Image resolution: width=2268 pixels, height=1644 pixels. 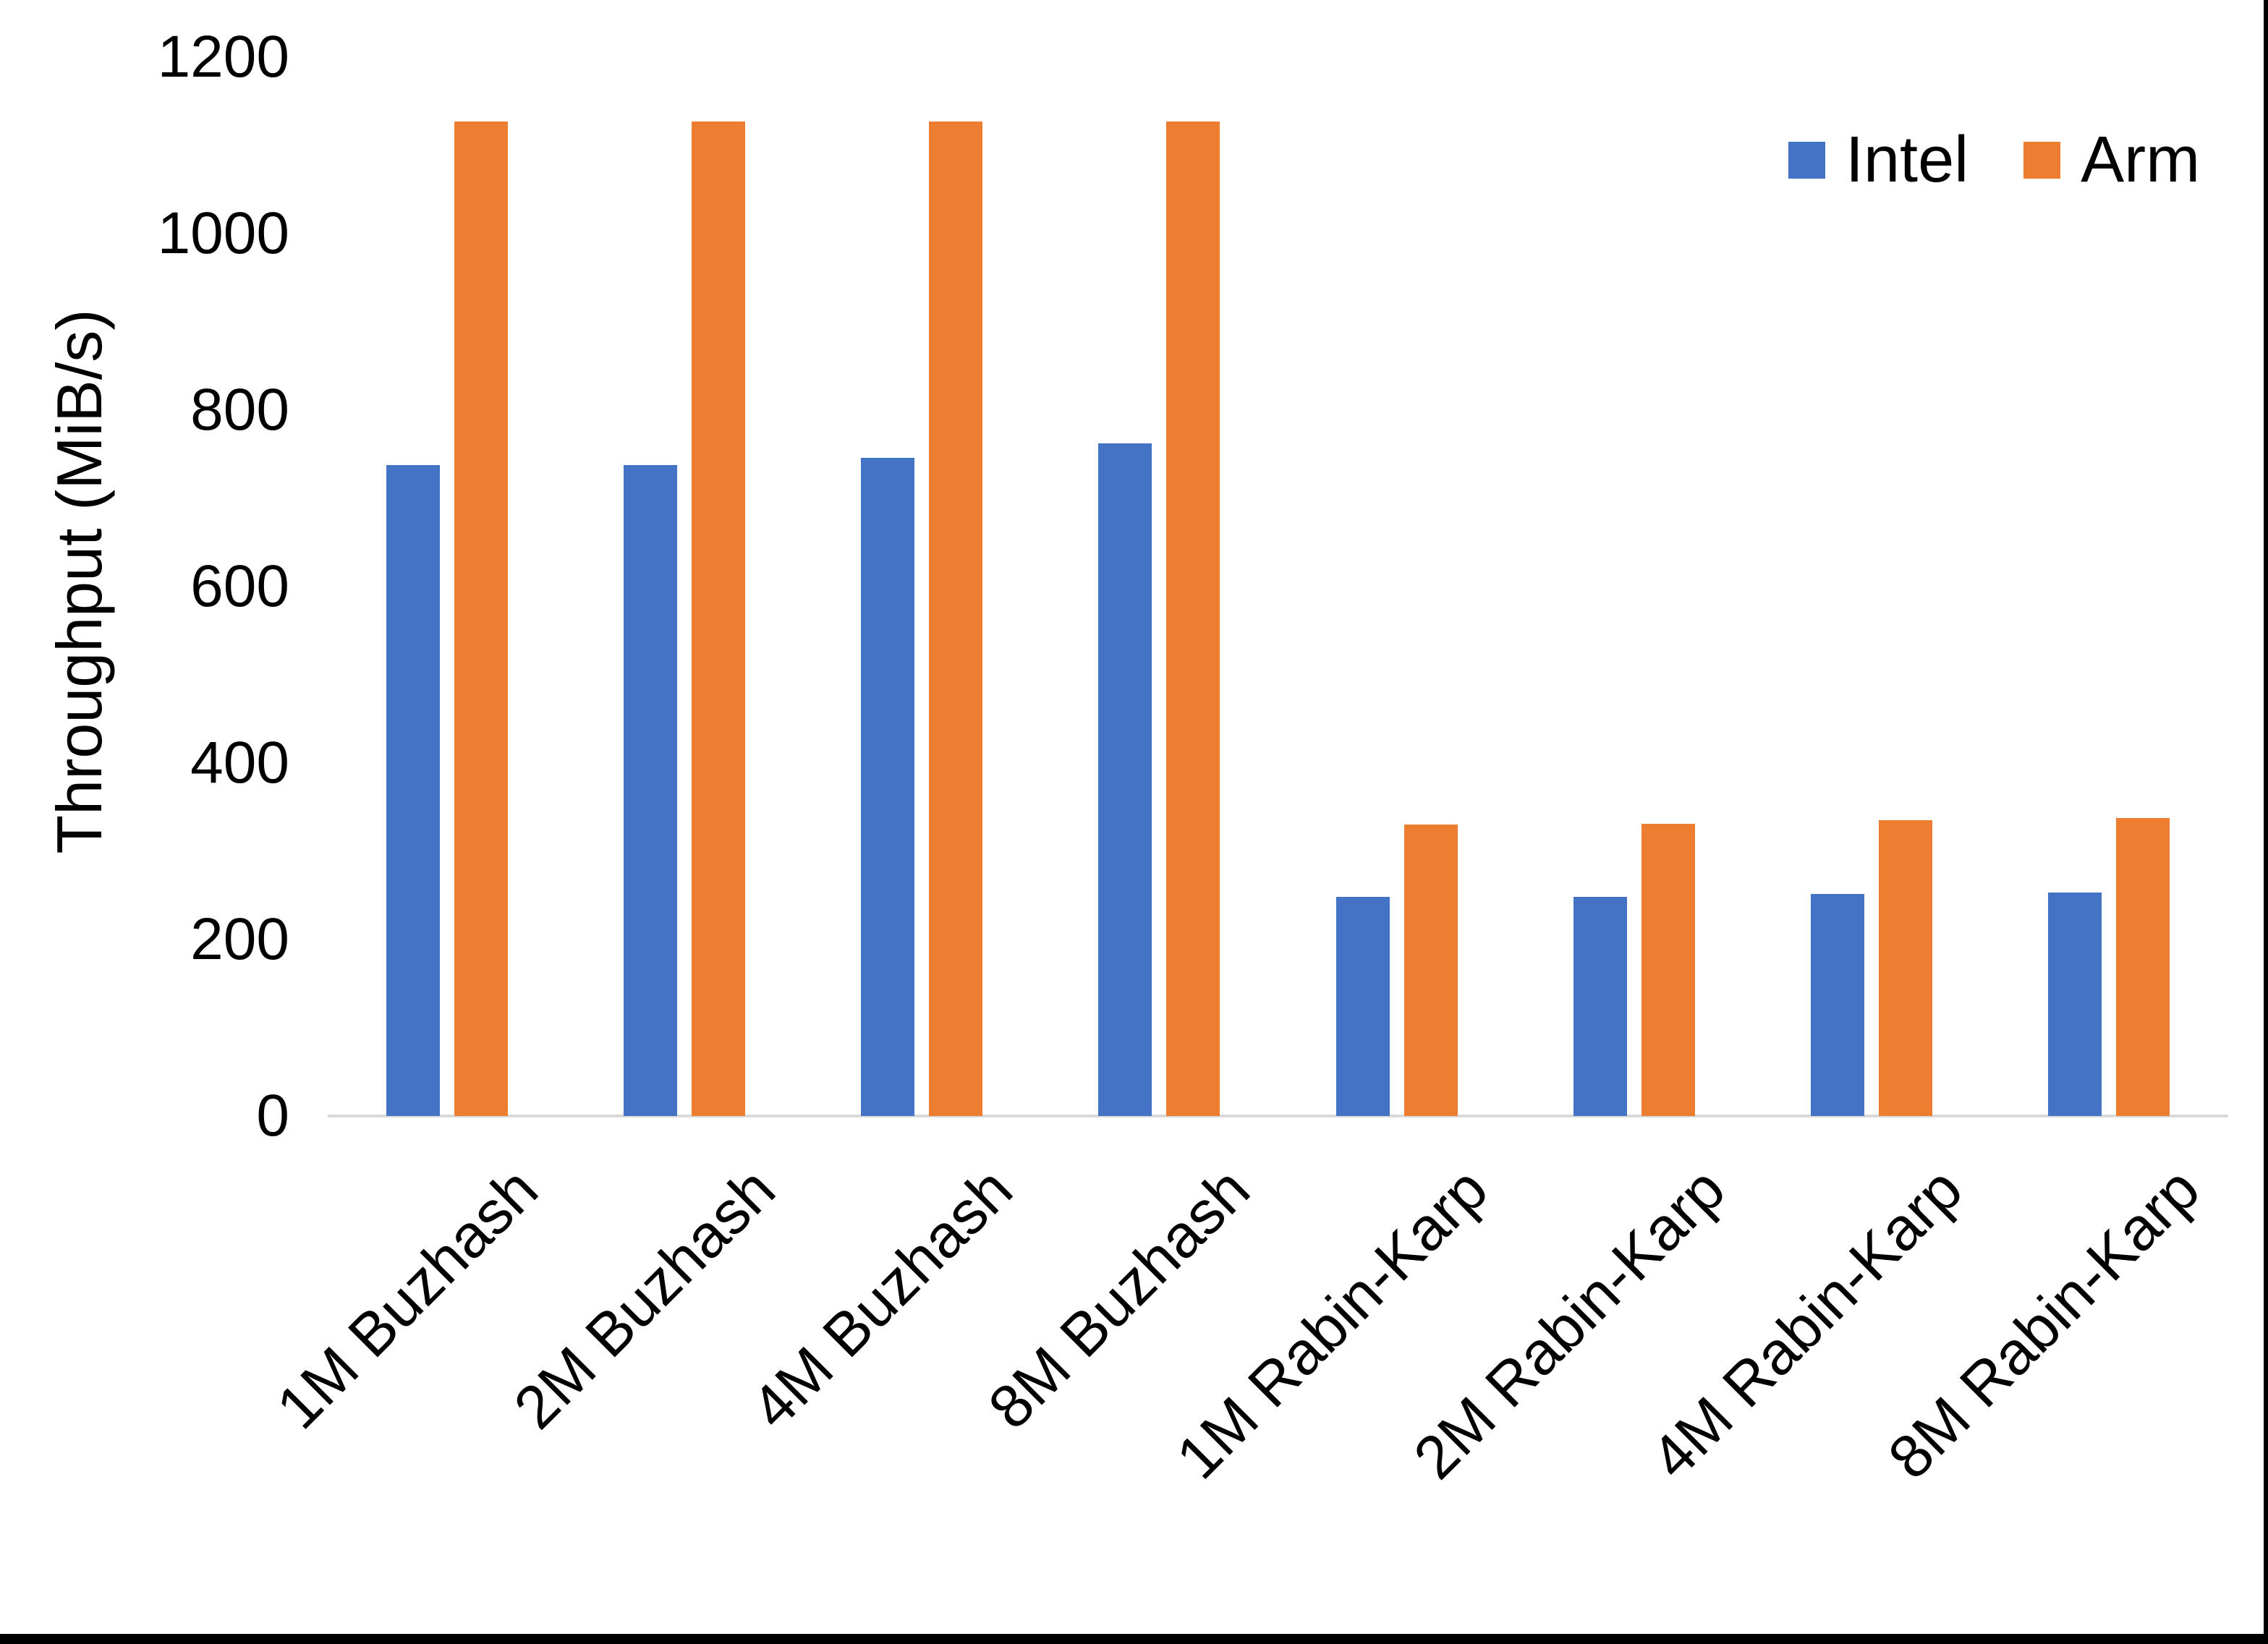 What do you see at coordinates (223, 233) in the screenshot?
I see `y-axis-tick-1000: 1000` at bounding box center [223, 233].